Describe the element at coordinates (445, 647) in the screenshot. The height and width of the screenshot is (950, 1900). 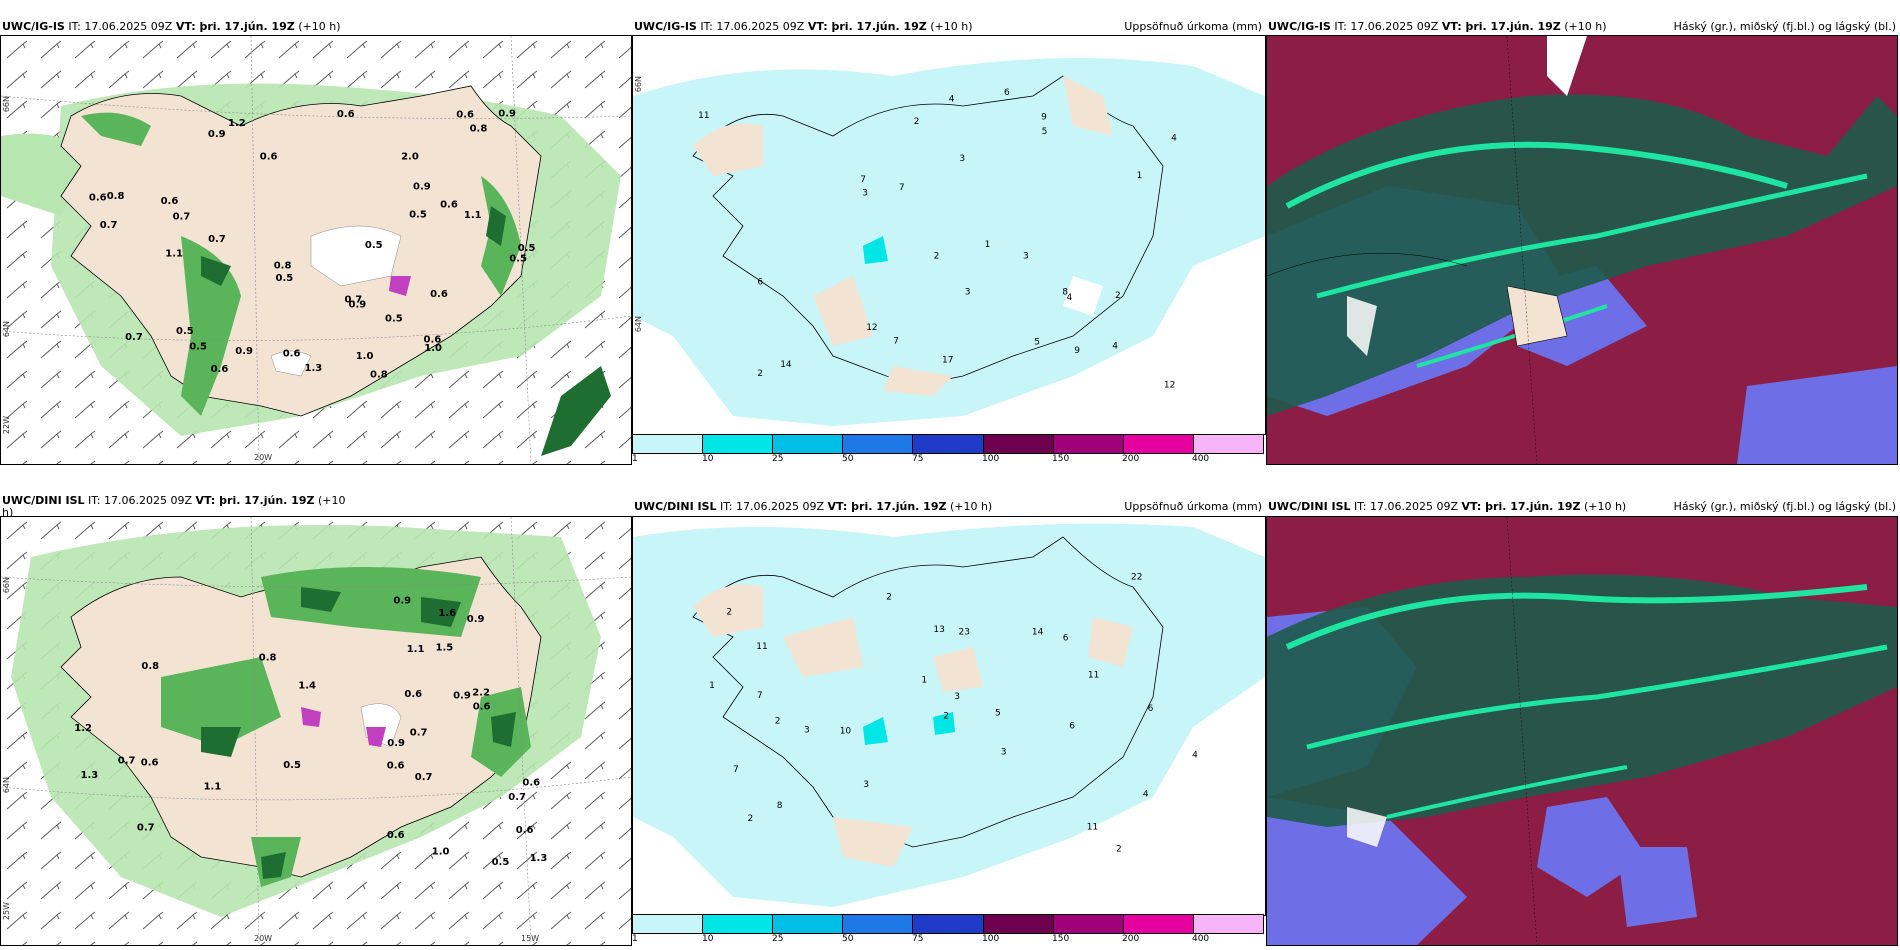
I see `map-value-label: 1.5` at that location.